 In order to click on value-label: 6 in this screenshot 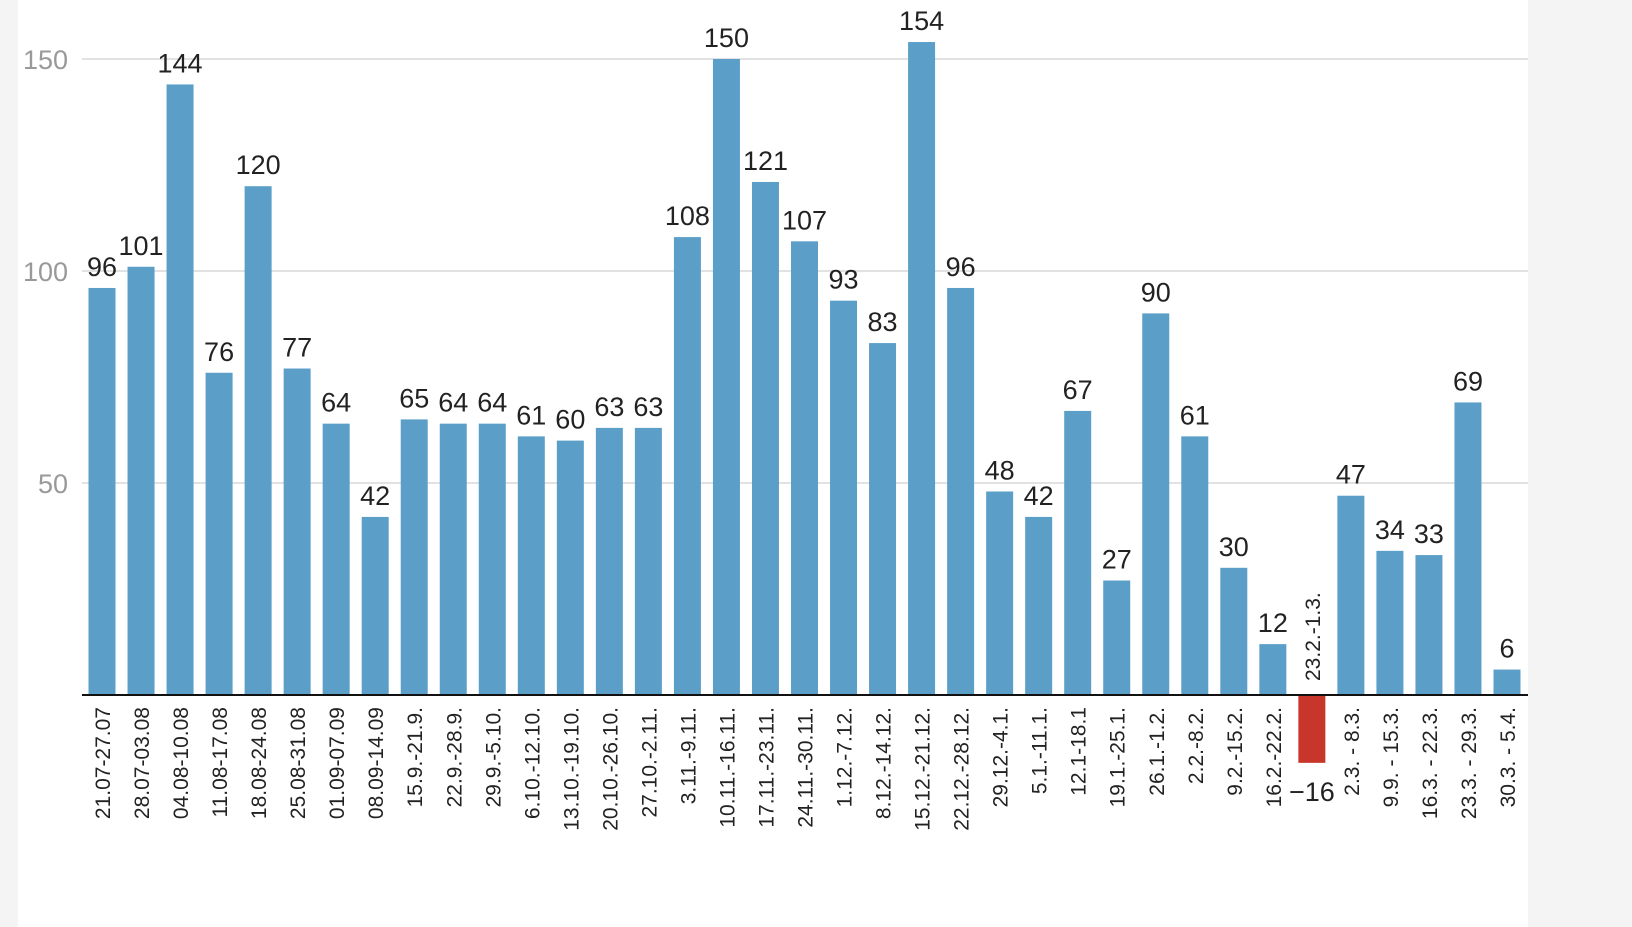, I will do `click(1506, 649)`.